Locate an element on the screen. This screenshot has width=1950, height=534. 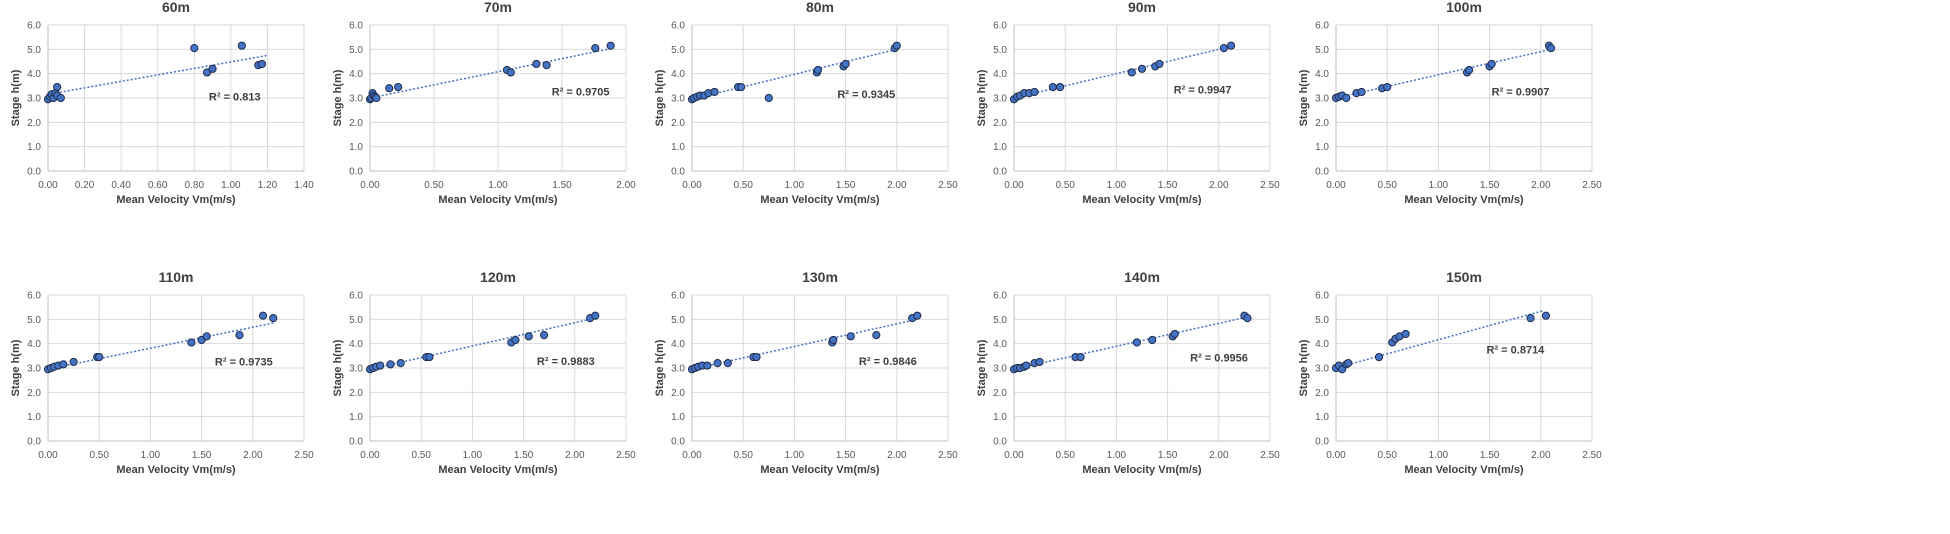
x-tick-label: 0.80 is located at coordinates (195, 185).